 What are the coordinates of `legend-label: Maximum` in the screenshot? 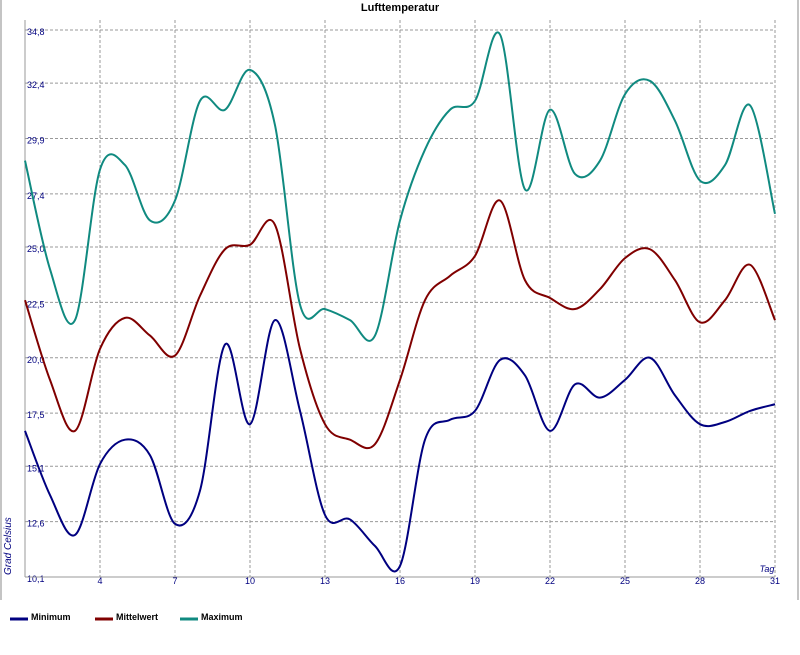 It's located at (222, 617).